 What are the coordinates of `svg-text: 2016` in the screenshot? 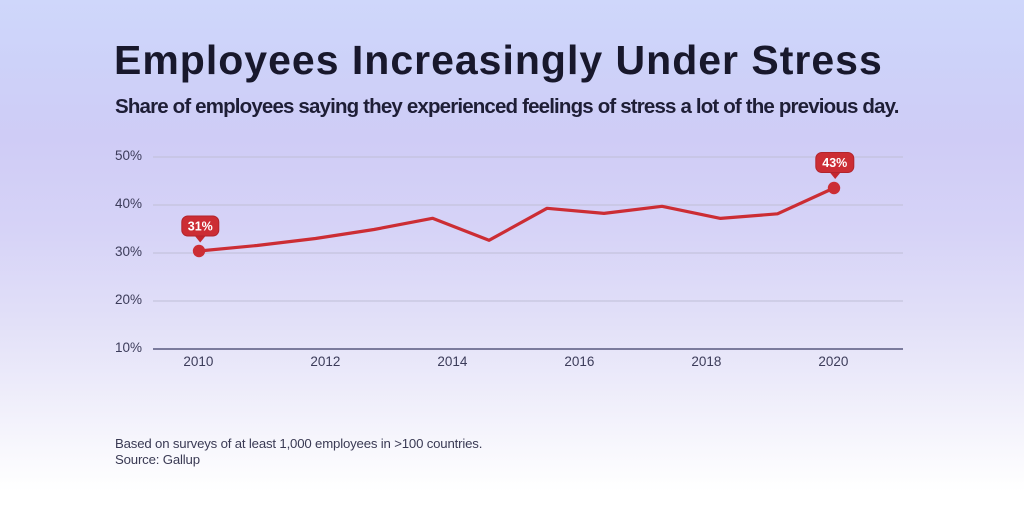 It's located at (579, 361).